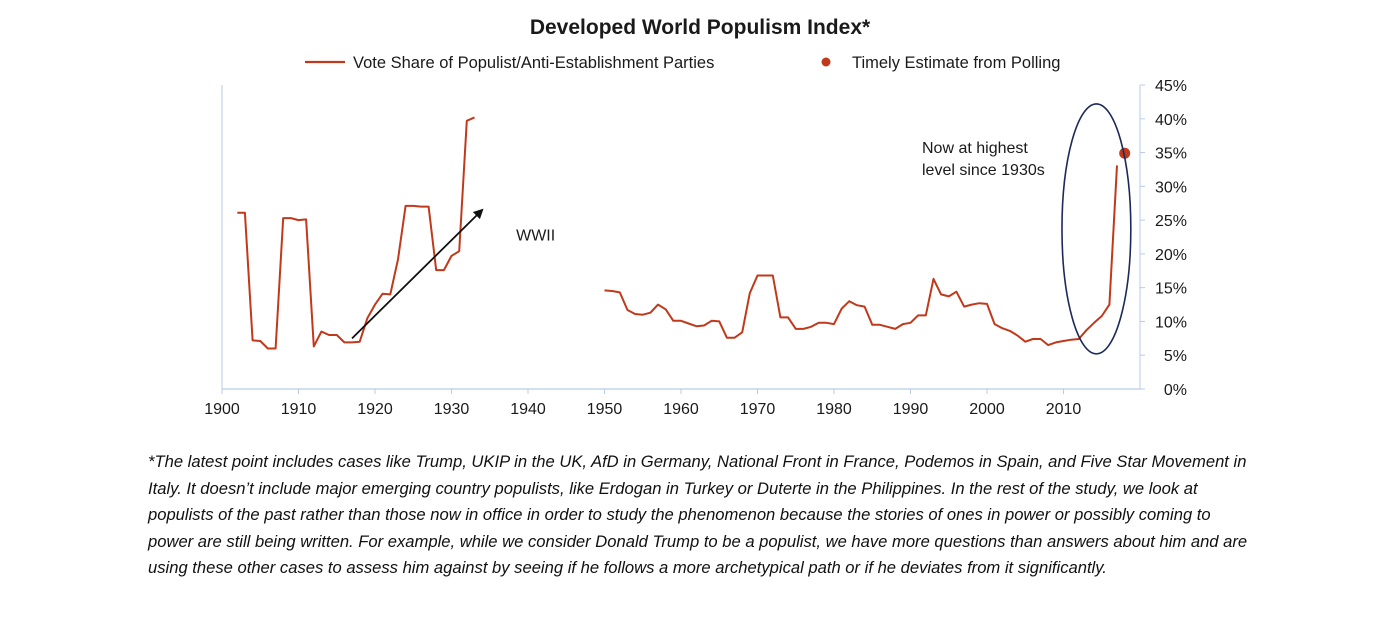 The width and height of the screenshot is (1400, 643). Describe the element at coordinates (987, 409) in the screenshot. I see `x-tick-label: 2000` at that location.